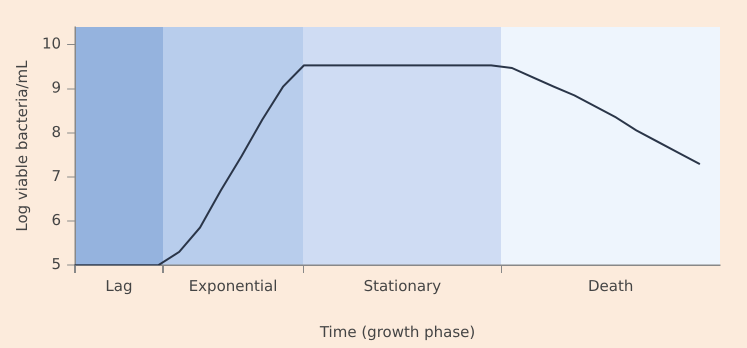 The image size is (747, 348). Describe the element at coordinates (21, 146) in the screenshot. I see `y-axis-title: Log viable bacteria/mL` at that location.